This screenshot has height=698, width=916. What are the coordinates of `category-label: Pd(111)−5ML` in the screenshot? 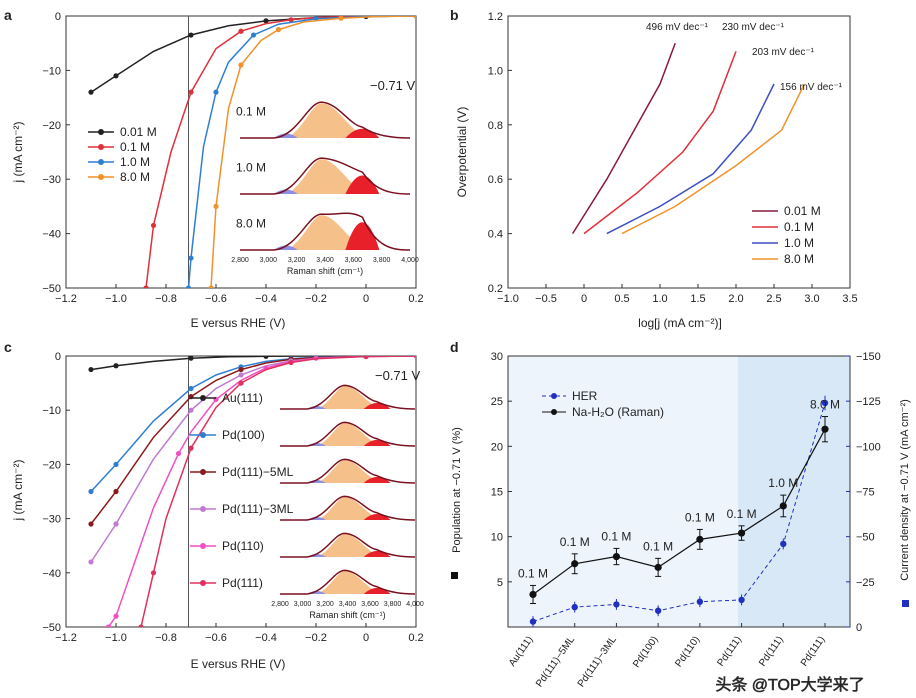 It's located at (555, 661).